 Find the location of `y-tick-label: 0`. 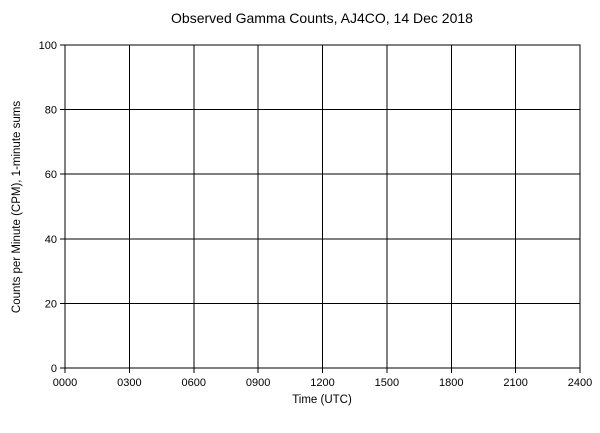

y-tick-label: 0 is located at coordinates (54, 369).